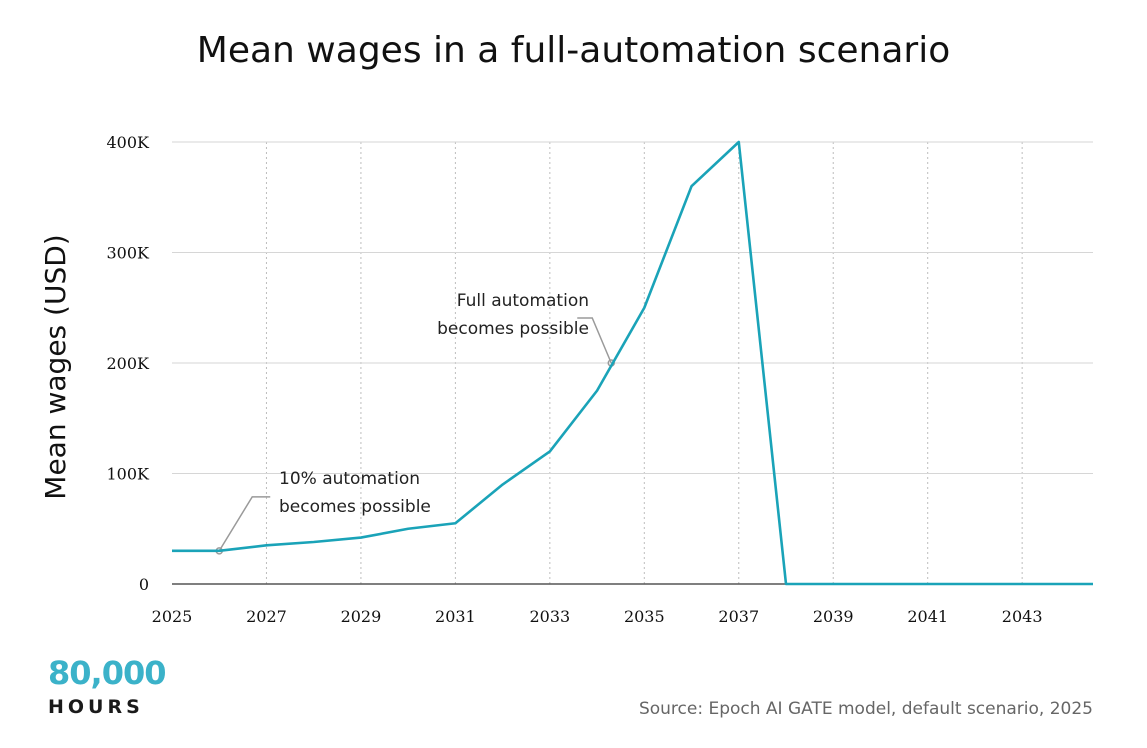 The image size is (1147, 748). What do you see at coordinates (833, 616) in the screenshot?
I see `x-tick-label: 2039` at bounding box center [833, 616].